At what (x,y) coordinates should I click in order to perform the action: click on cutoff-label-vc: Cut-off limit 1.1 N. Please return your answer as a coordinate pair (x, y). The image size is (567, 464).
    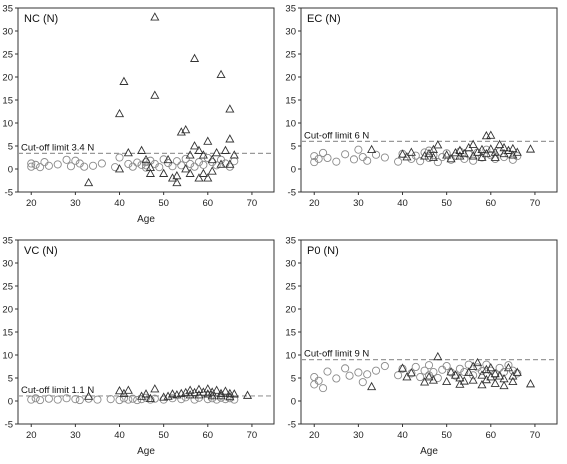
    Looking at the image, I should click on (57, 390).